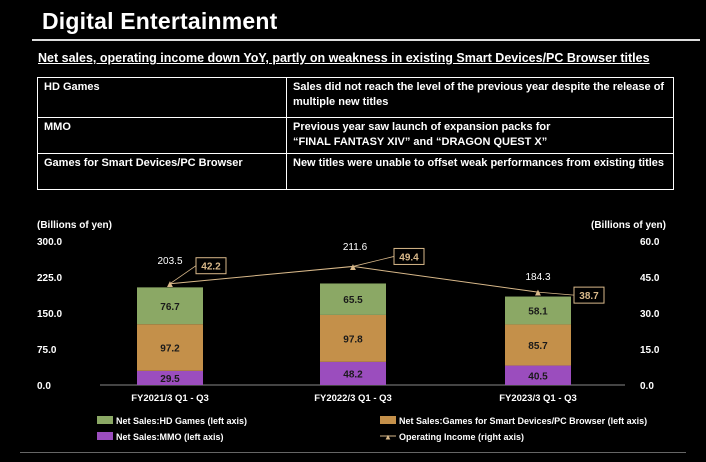 The width and height of the screenshot is (706, 462). What do you see at coordinates (355, 247) in the screenshot?
I see `total-label: 211.6` at bounding box center [355, 247].